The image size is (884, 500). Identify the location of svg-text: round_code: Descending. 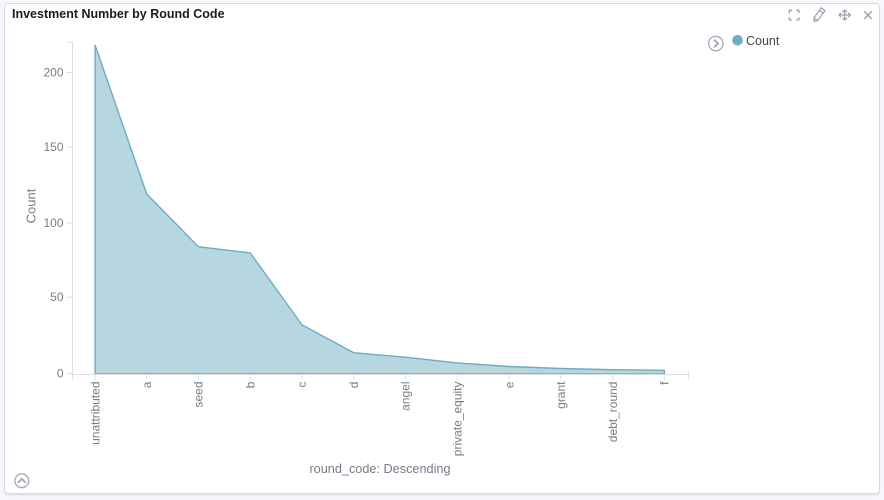
(379, 469).